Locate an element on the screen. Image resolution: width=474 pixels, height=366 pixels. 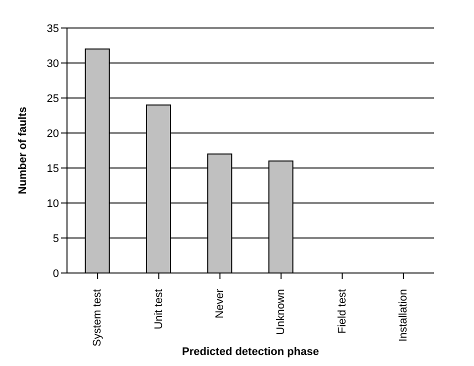
y-tick-label: 35 is located at coordinates (52, 28).